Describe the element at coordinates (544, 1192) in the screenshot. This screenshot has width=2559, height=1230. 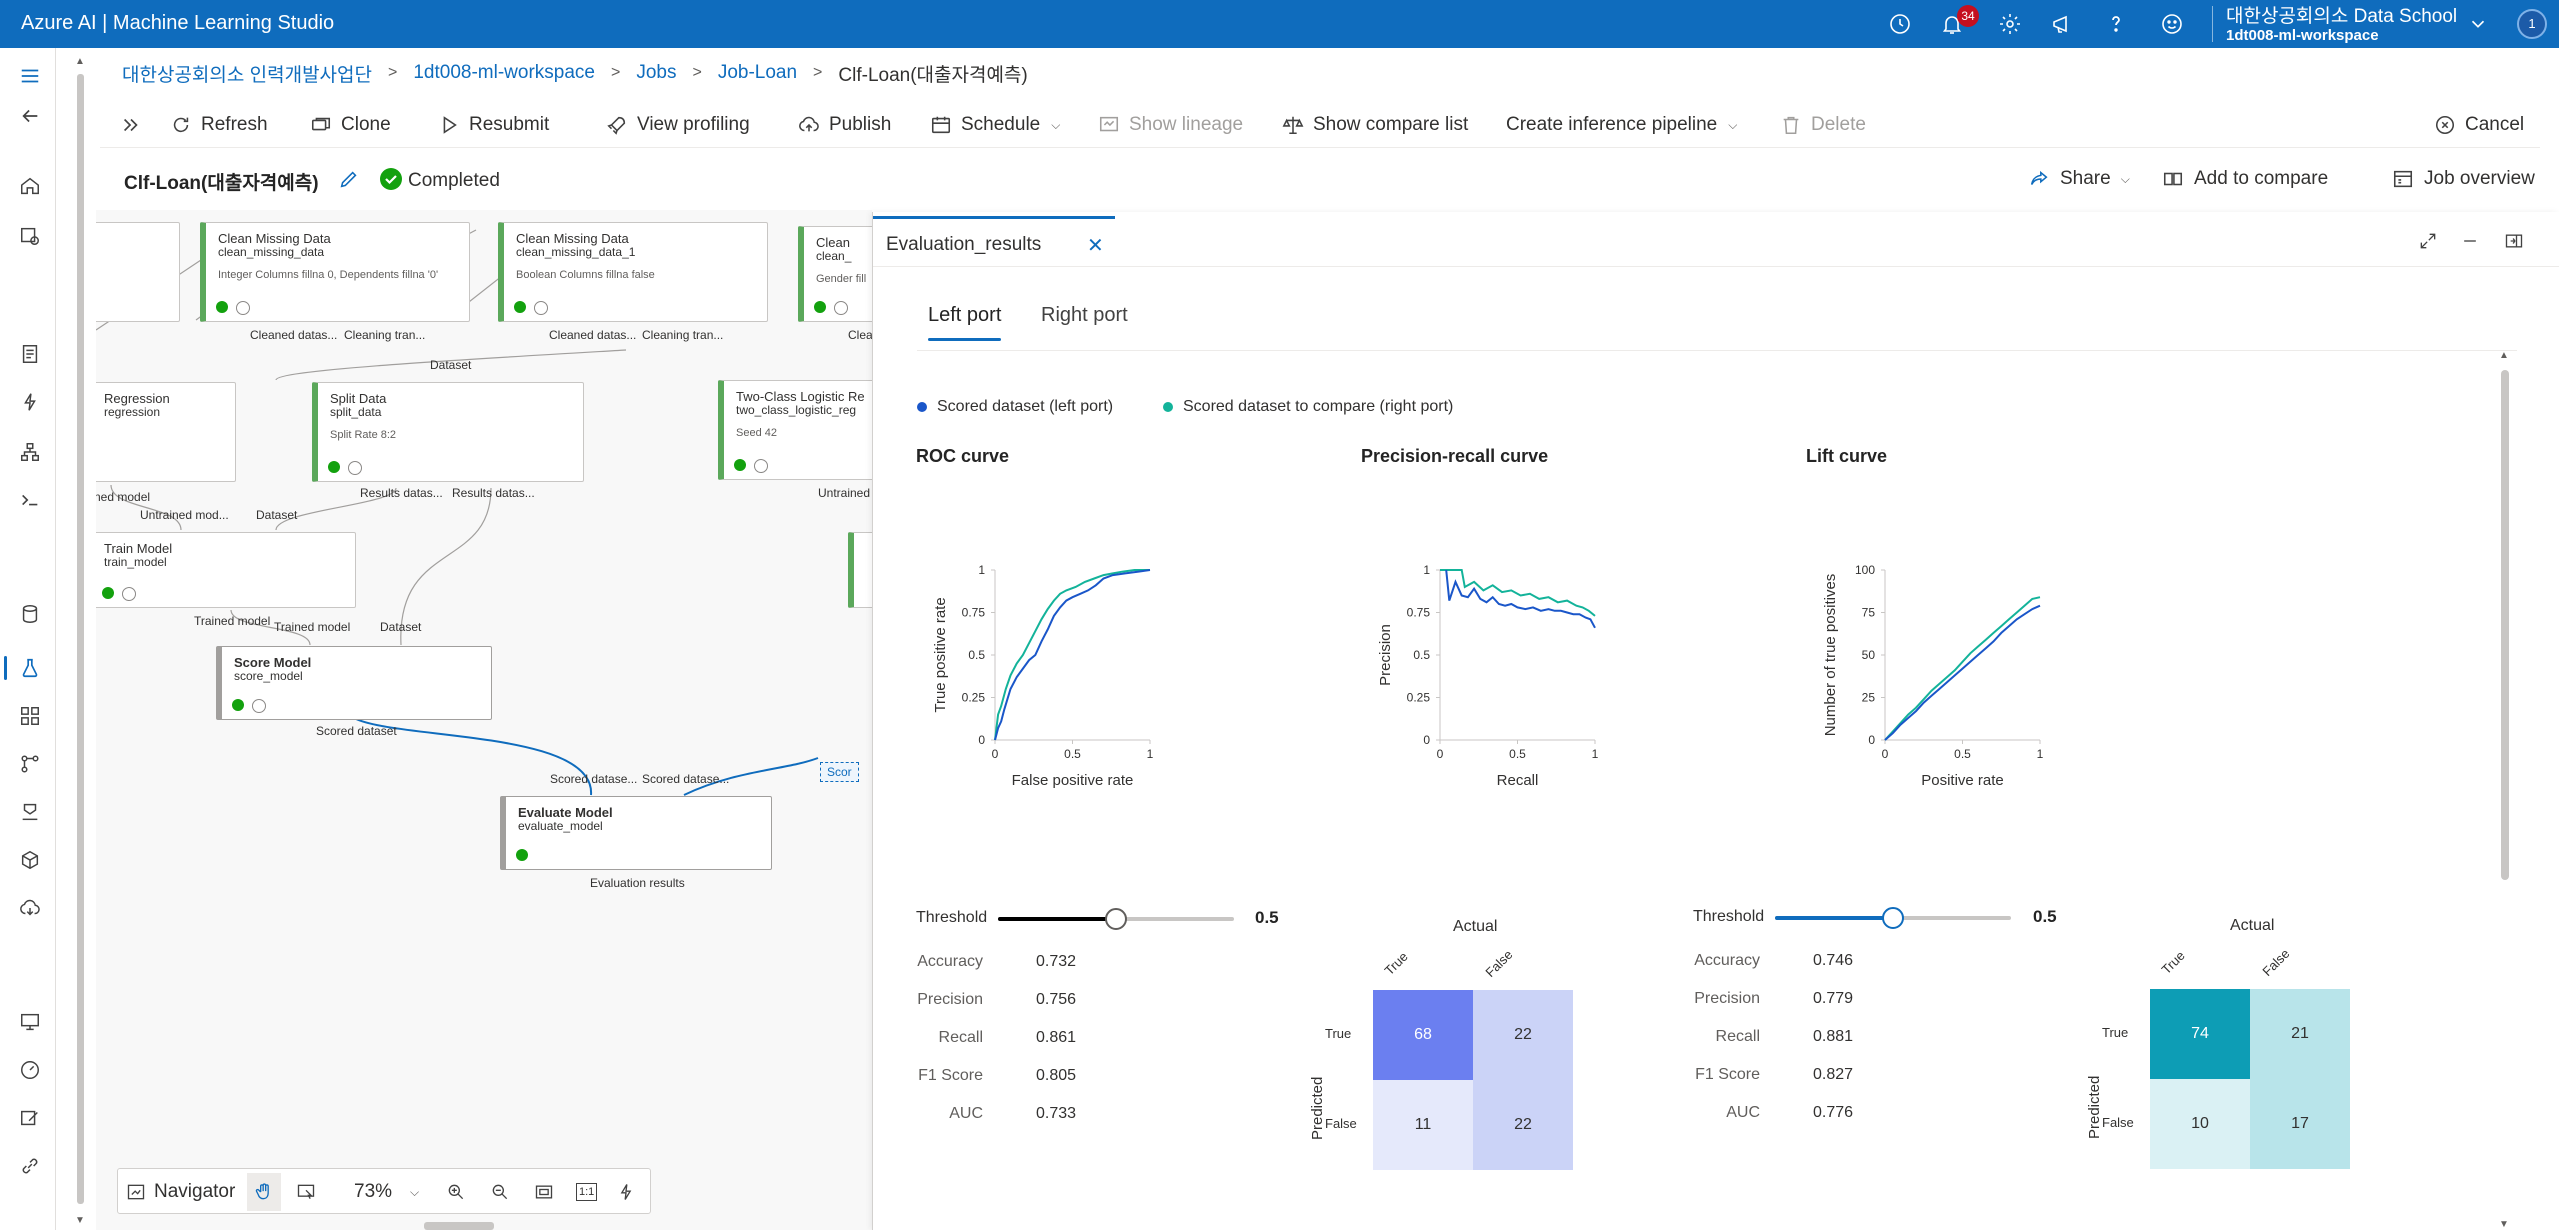
I see `fit-to-screen-icon` at that location.